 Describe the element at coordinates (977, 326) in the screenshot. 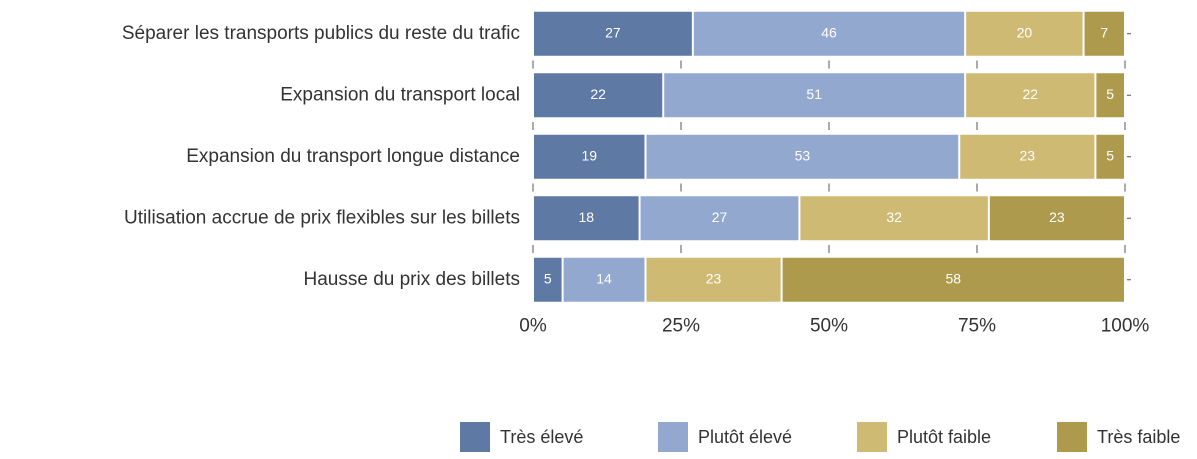

I see `x-tick-label: 75%` at that location.